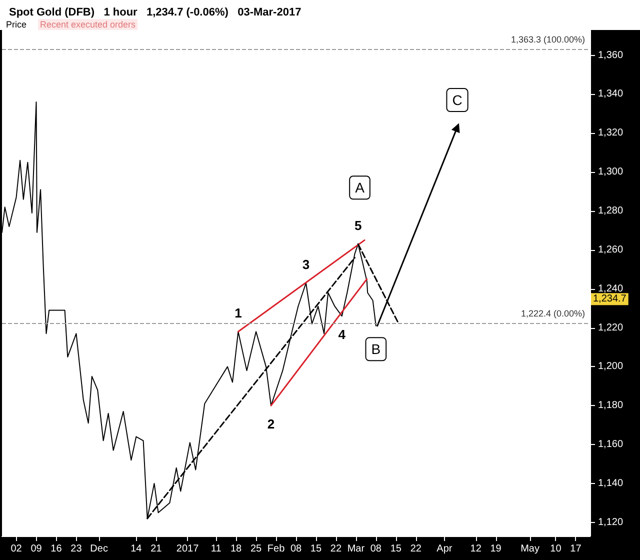  I want to click on annotation: 5, so click(358, 226).